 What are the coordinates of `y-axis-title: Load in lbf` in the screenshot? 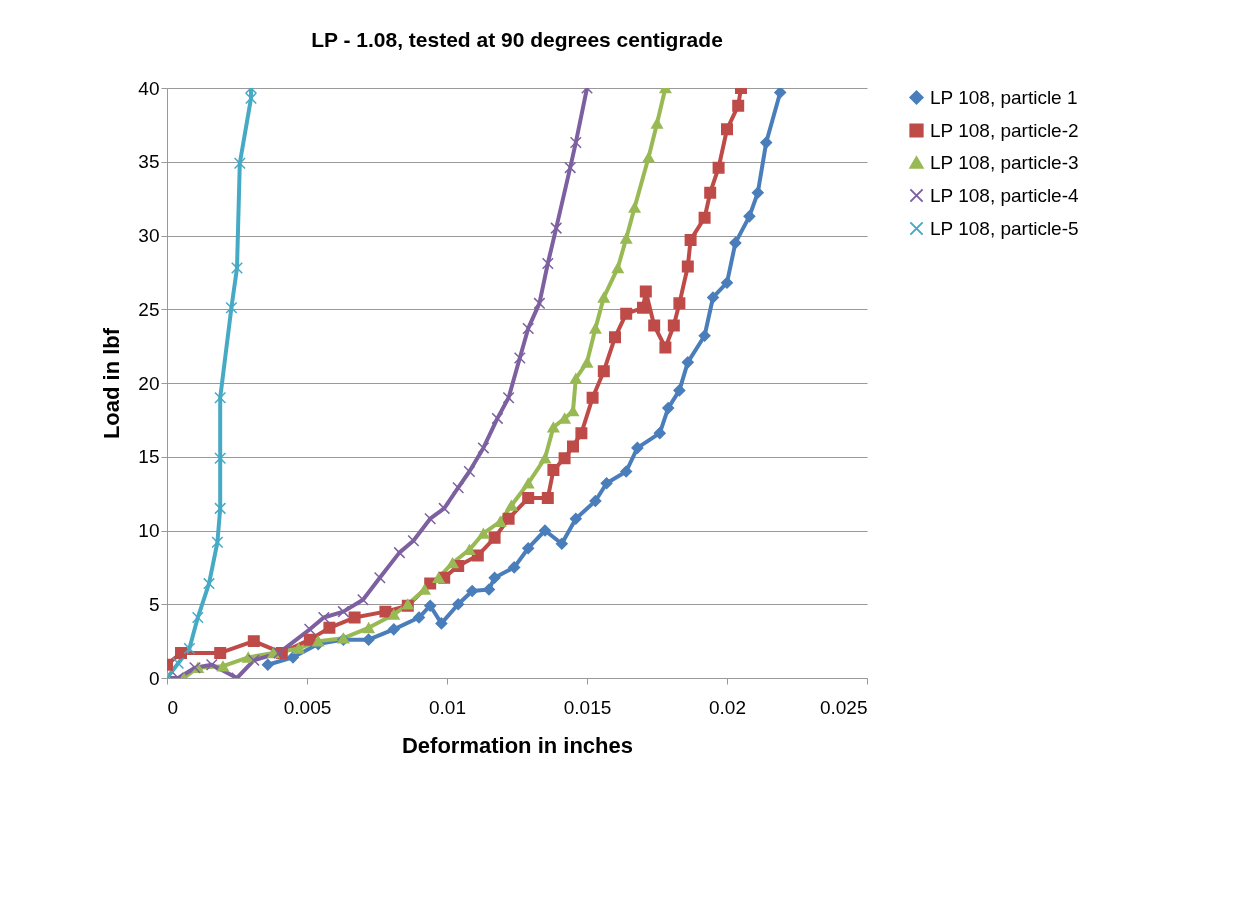 It's located at (112, 383).